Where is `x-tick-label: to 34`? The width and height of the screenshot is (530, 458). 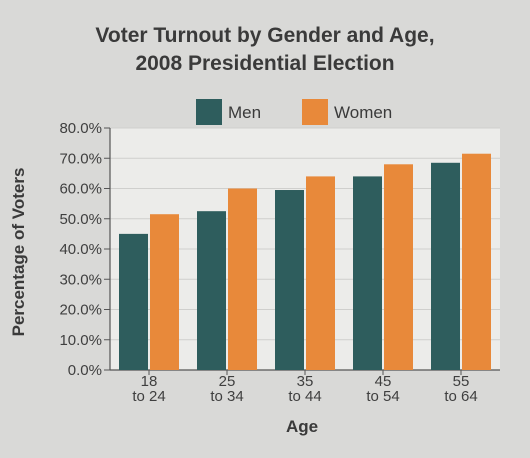 x-tick-label: to 34 is located at coordinates (226, 396).